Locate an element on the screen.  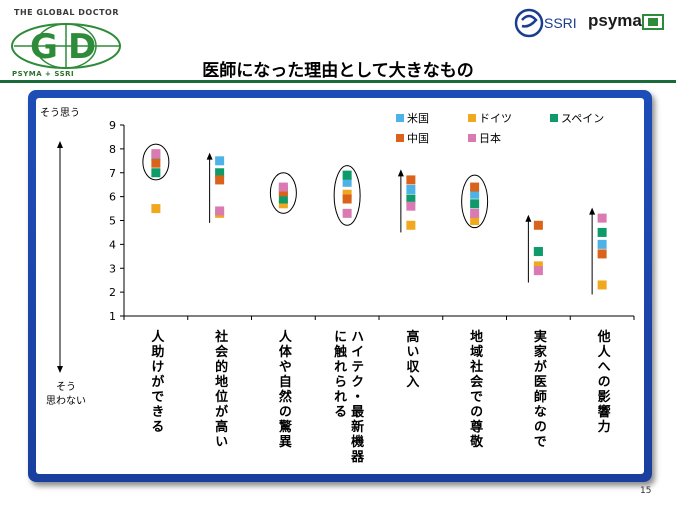
scale-arrow-up-icon is located at coordinates (60, 144).